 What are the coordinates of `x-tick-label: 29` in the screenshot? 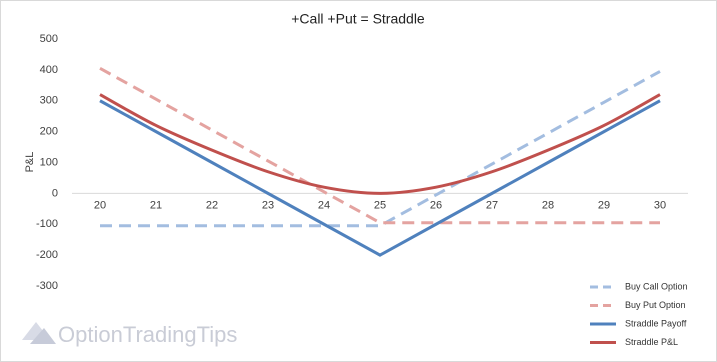 It's located at (604, 205).